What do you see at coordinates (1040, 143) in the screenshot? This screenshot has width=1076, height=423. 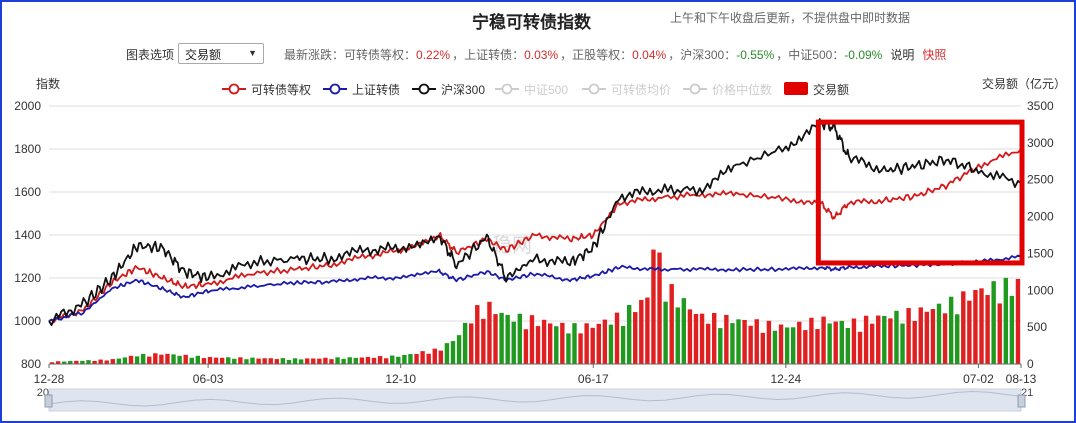 I see `y2-tick-label: 3000` at bounding box center [1040, 143].